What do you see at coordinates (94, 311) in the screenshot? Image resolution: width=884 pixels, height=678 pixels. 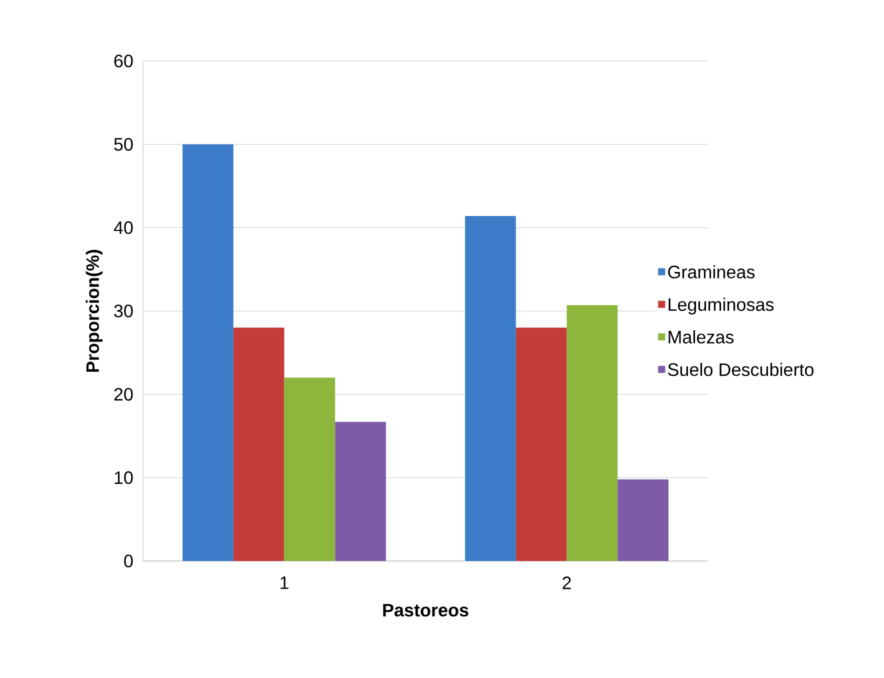 I see `y-axis-title: Proporcion(%)` at bounding box center [94, 311].